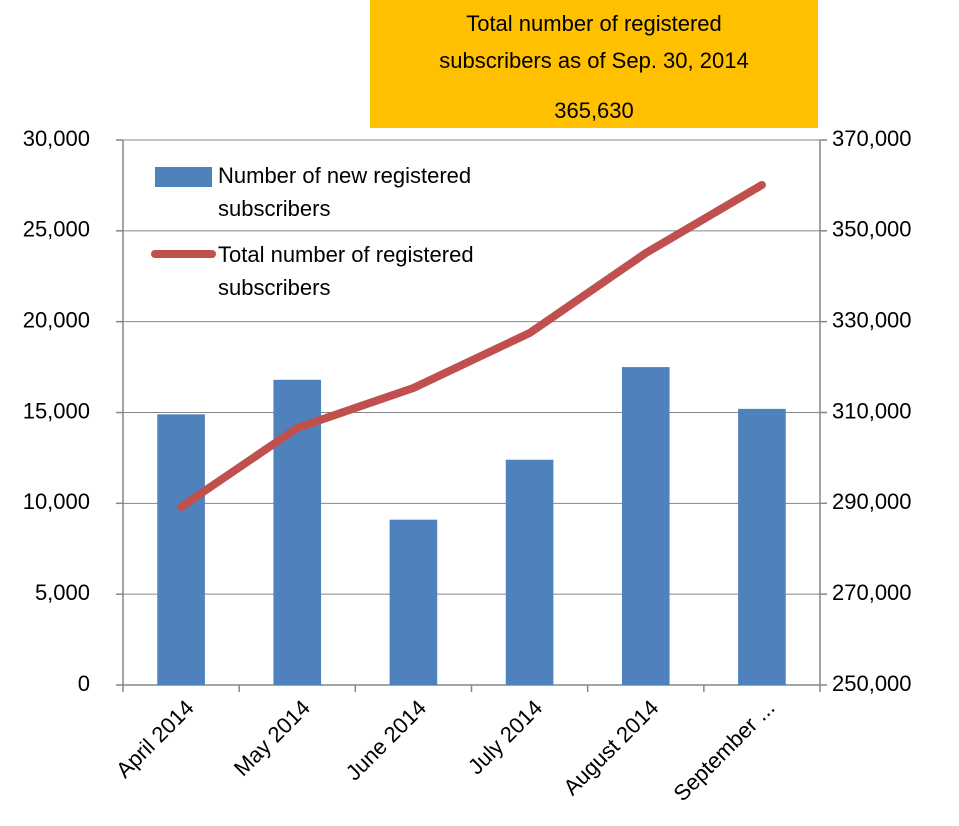 The height and width of the screenshot is (826, 959). I want to click on legend-swatch, so click(183, 177).